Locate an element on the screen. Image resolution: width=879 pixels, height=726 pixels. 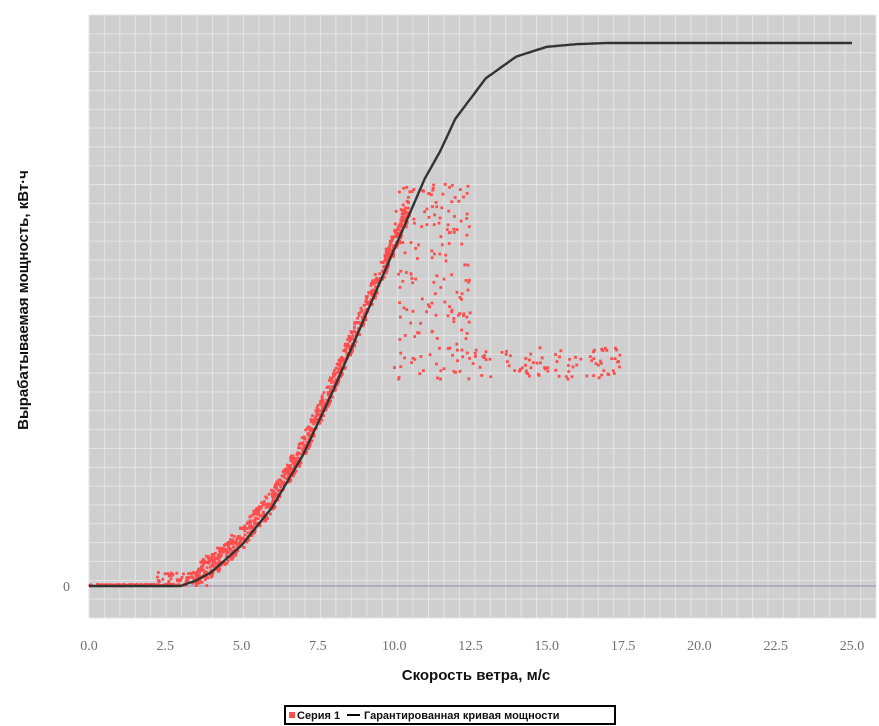
x-tick-label: 17.5 is located at coordinates (623, 646).